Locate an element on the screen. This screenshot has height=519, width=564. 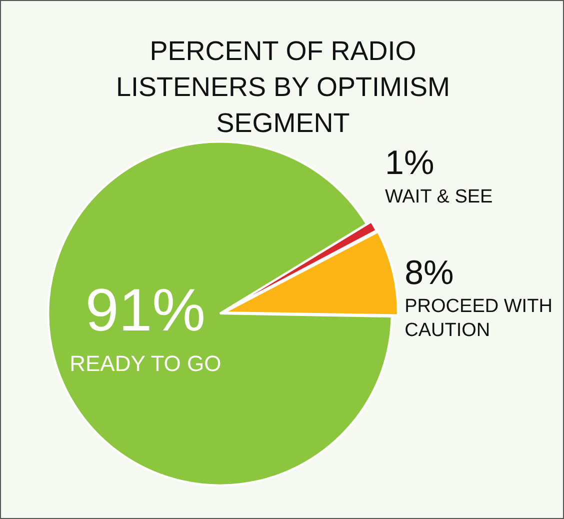
slice-label: WAIT & SEE is located at coordinates (439, 197).